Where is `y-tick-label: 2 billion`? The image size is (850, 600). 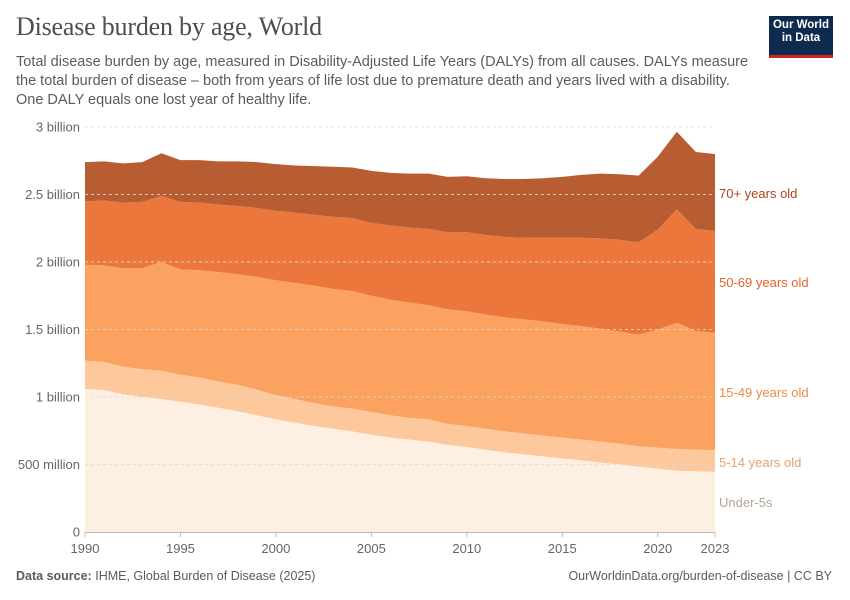
y-tick-label: 2 billion is located at coordinates (58, 262).